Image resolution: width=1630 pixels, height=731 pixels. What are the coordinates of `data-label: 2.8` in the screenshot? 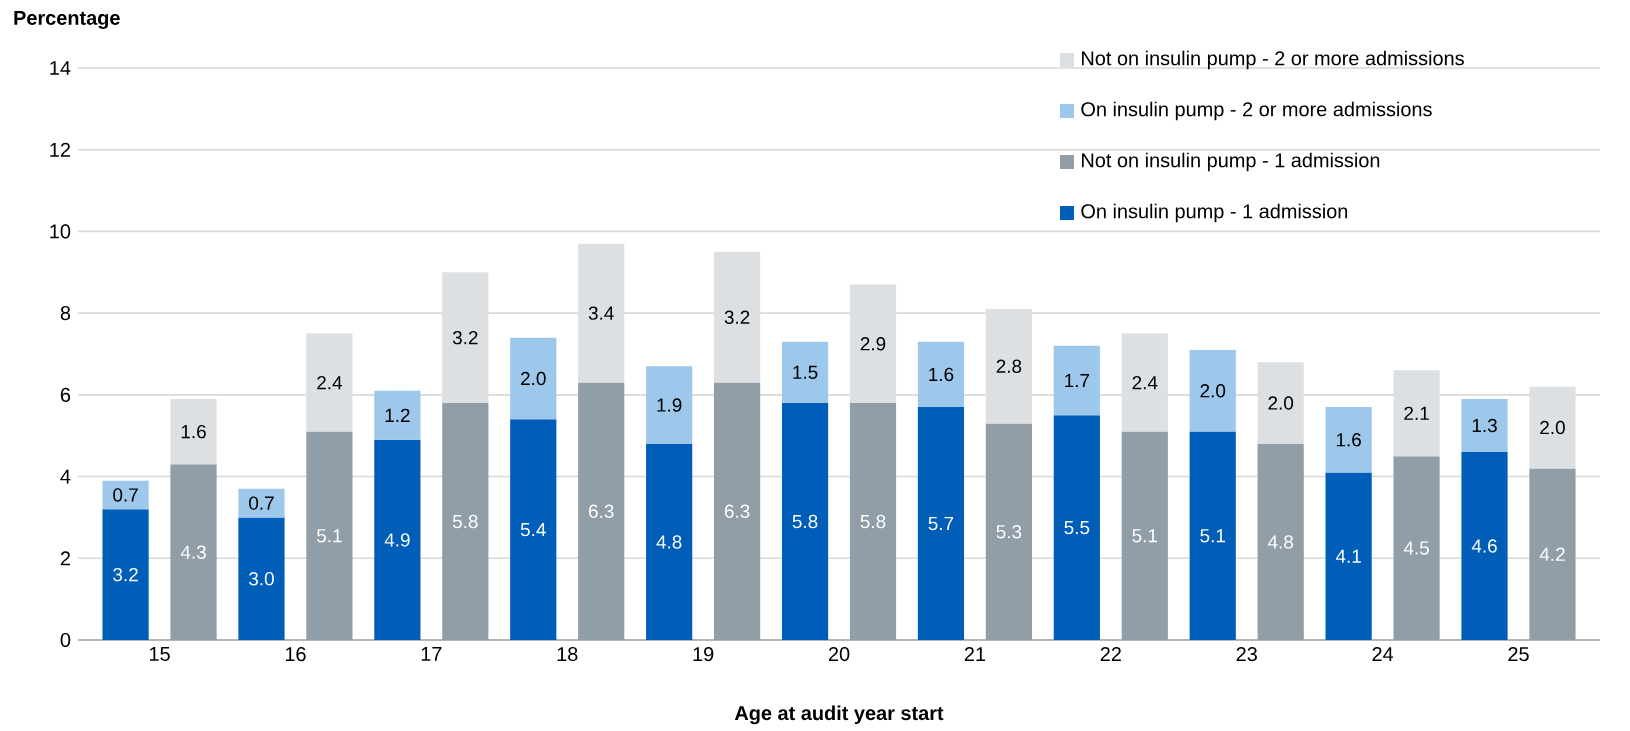 It's located at (1009, 366).